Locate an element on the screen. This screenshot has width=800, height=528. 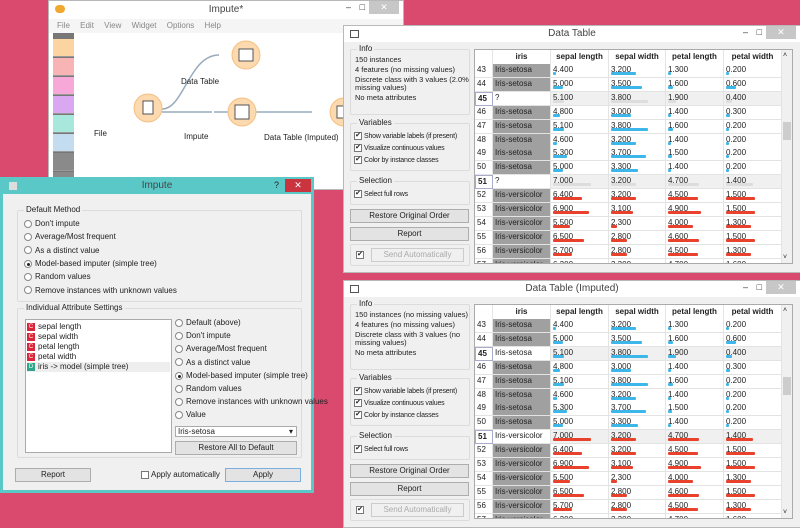
attribute-method-option: Average/Most frequent is located at coordinates (221, 349).